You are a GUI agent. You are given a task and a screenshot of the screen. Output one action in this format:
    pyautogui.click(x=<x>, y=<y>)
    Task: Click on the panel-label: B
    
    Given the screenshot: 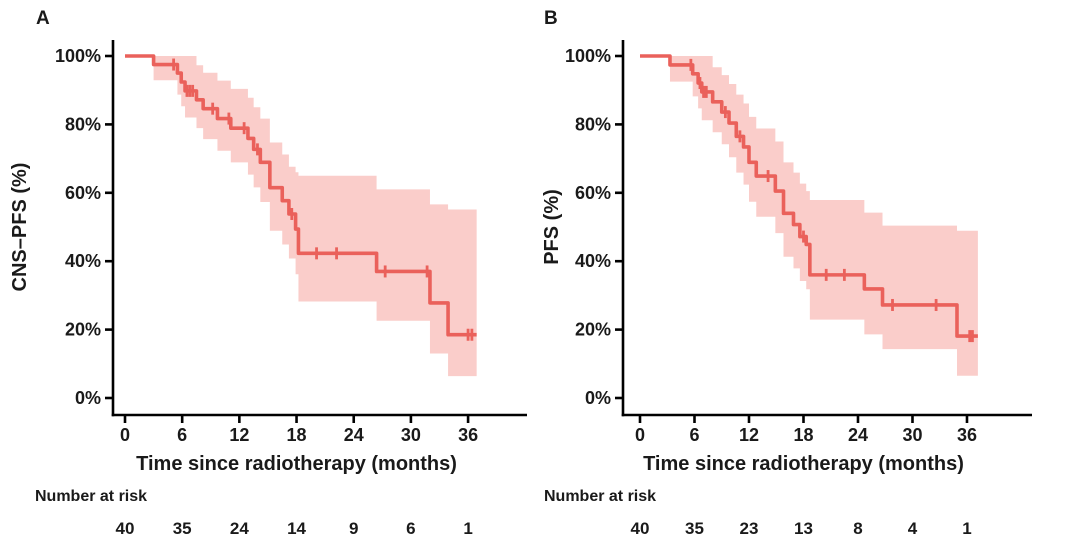 What is the action you would take?
    pyautogui.click(x=551, y=18)
    